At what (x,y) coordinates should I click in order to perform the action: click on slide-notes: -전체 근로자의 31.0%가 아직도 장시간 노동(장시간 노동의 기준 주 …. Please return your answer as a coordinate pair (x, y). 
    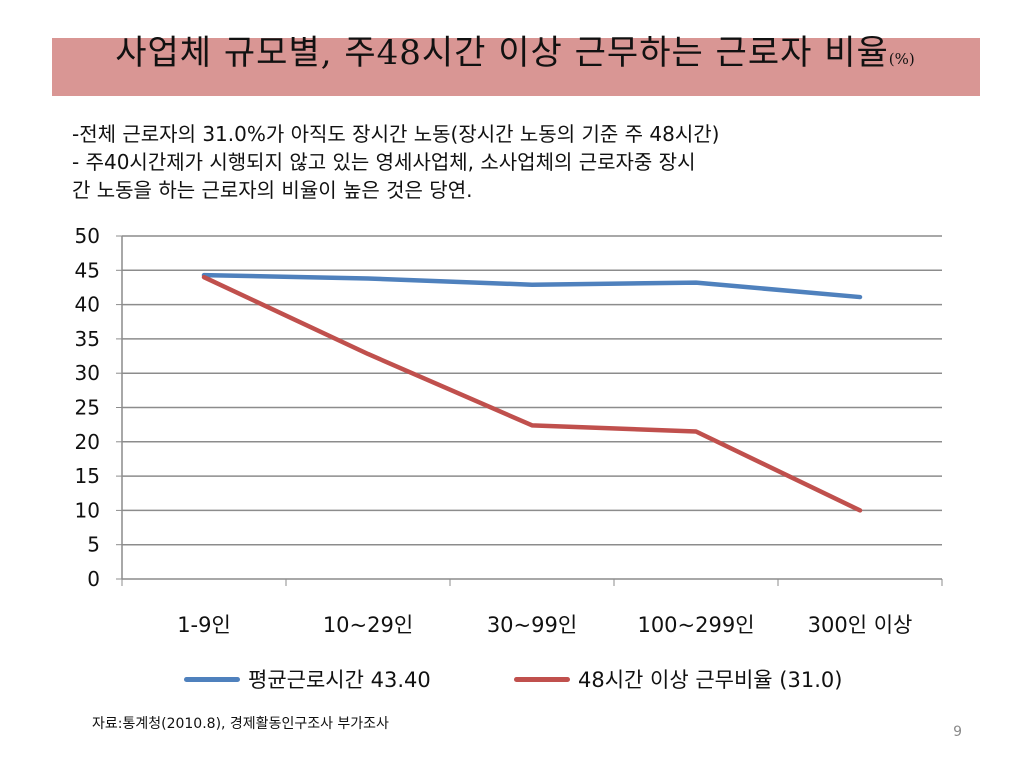
    Looking at the image, I should click on (517, 162).